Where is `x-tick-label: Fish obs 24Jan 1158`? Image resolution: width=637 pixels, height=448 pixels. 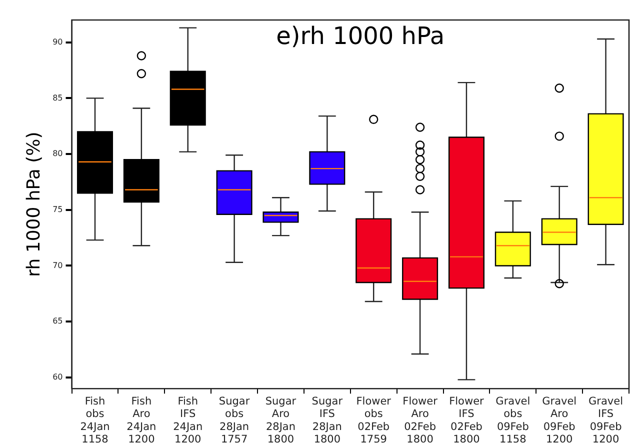
x-tick-label: Fish obs 24Jan 1158 is located at coordinates (95, 421).